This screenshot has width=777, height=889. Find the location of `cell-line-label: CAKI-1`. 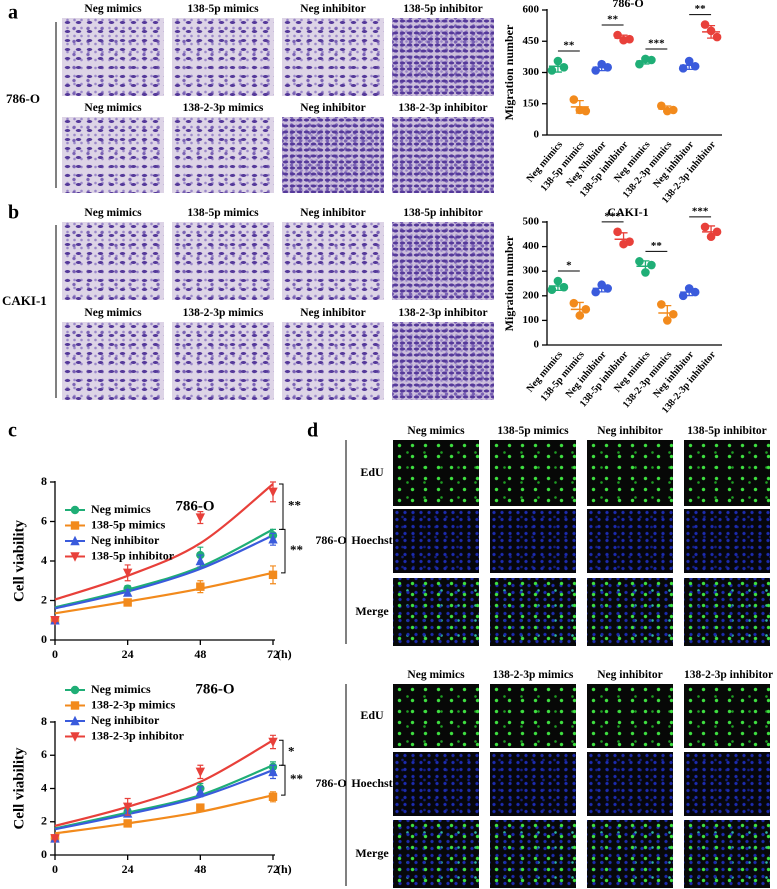

cell-line-label: CAKI-1 is located at coordinates (24, 300).